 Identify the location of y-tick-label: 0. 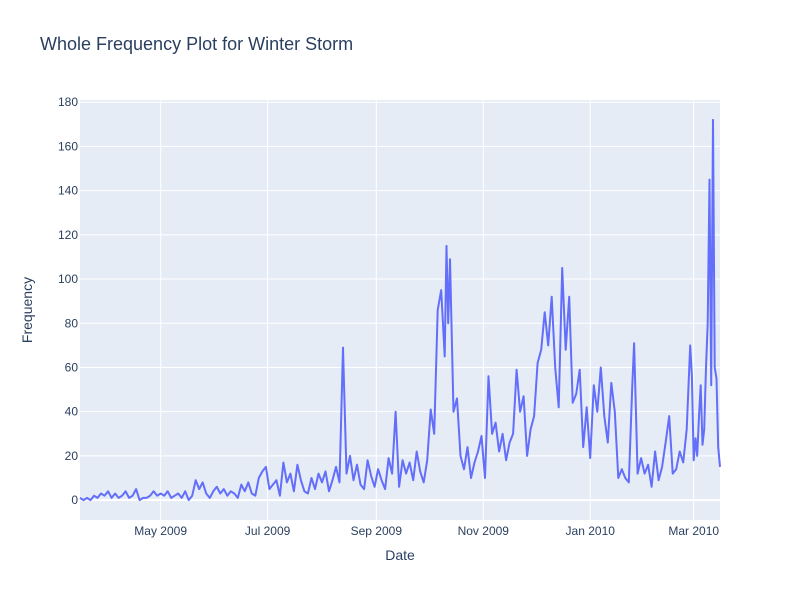
(74, 500).